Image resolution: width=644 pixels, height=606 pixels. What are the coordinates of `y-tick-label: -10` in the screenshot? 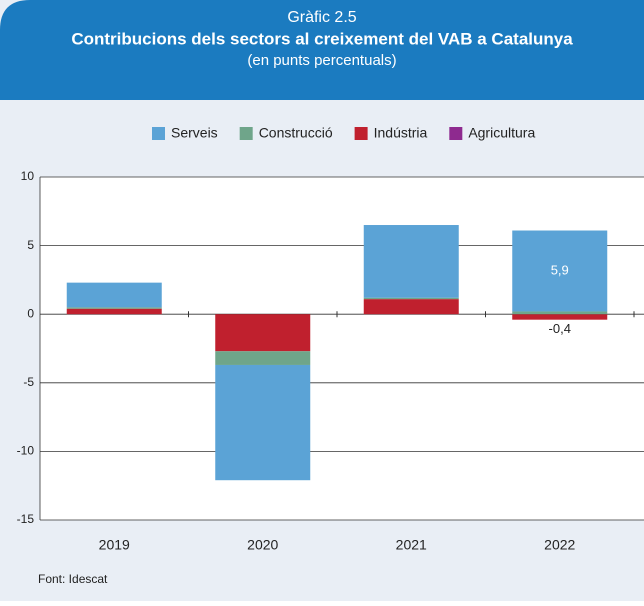 It's located at (26, 451).